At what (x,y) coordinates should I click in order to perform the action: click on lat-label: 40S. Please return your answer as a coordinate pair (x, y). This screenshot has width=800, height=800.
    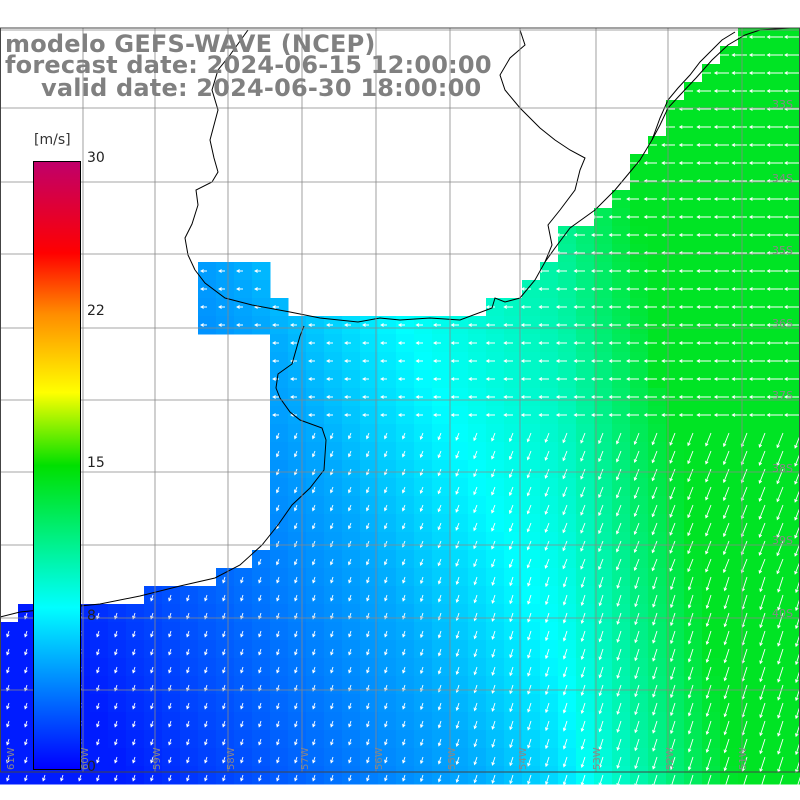
    Looking at the image, I should click on (782, 613).